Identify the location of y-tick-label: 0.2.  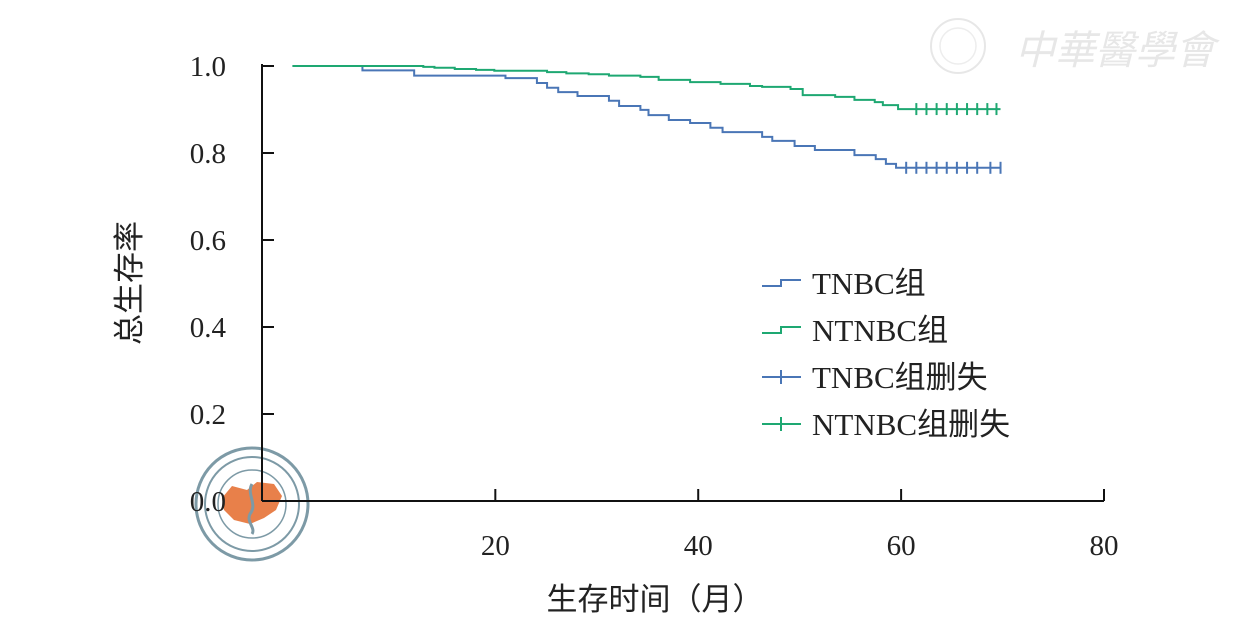
(208, 415).